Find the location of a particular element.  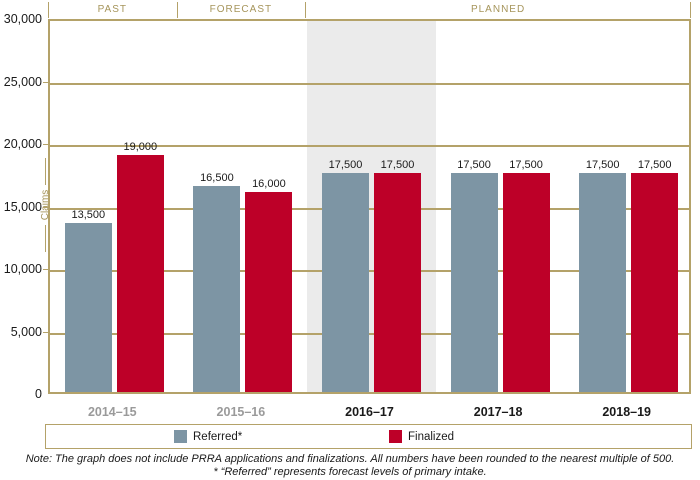

phase-label: FORECAST is located at coordinates (241, 9).